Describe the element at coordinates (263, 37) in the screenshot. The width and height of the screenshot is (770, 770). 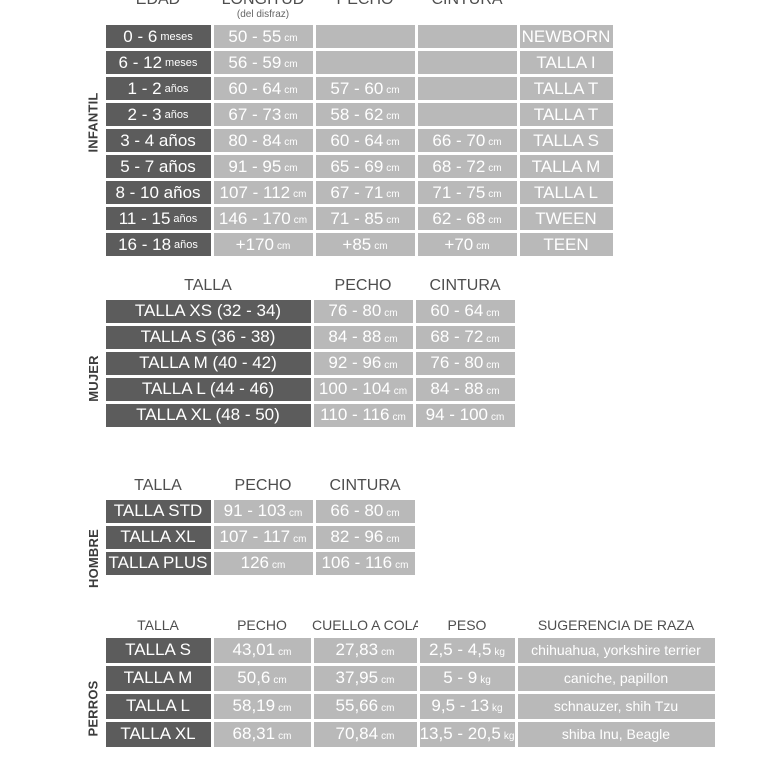
I see `measurement-cell: 50 - 55 cm` at that location.